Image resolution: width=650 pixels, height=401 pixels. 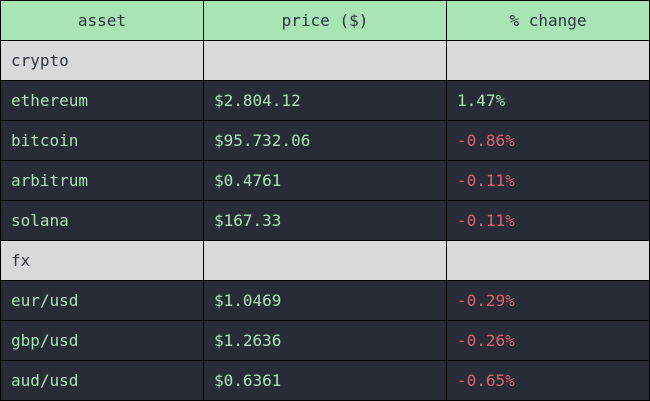 I want to click on price-cell: $167.33, so click(x=325, y=220).